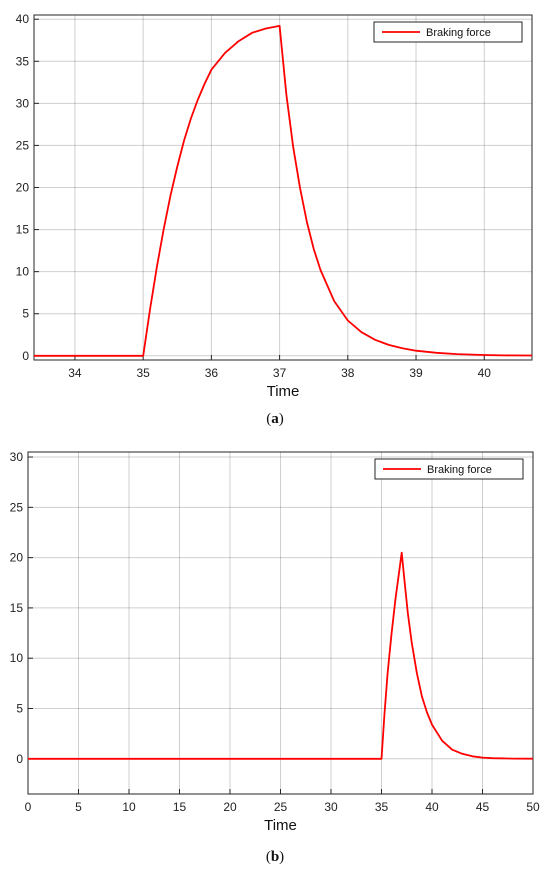 The image size is (550, 874). What do you see at coordinates (268, 857) in the screenshot?
I see `caption-b-open: (` at bounding box center [268, 857].